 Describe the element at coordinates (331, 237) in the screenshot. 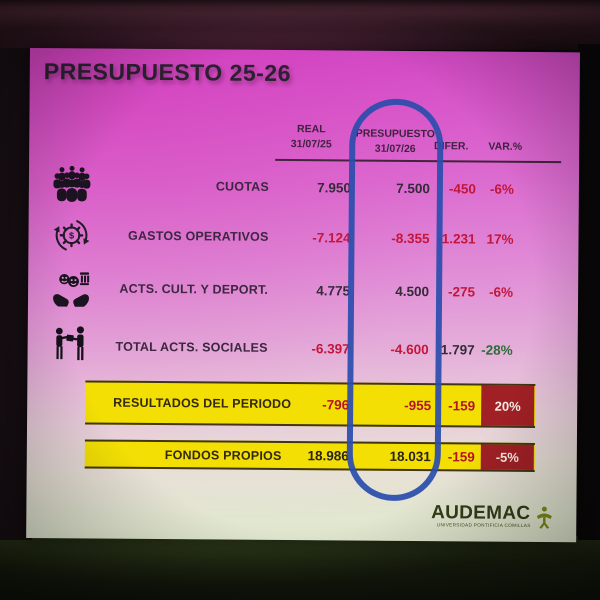

I see `cell-real: -7.124` at that location.